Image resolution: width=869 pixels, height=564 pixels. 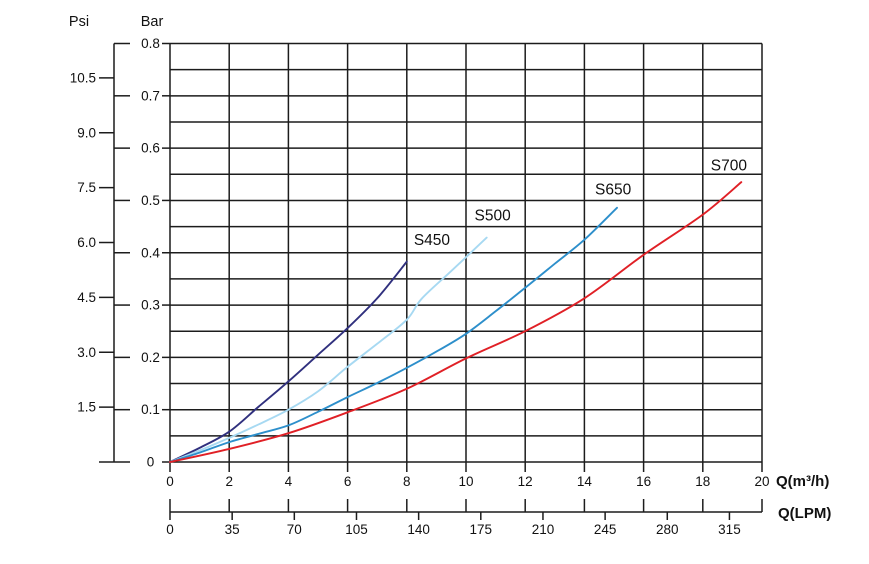 What do you see at coordinates (543, 529) in the screenshot?
I see `lpm-tick-label: 210` at bounding box center [543, 529].